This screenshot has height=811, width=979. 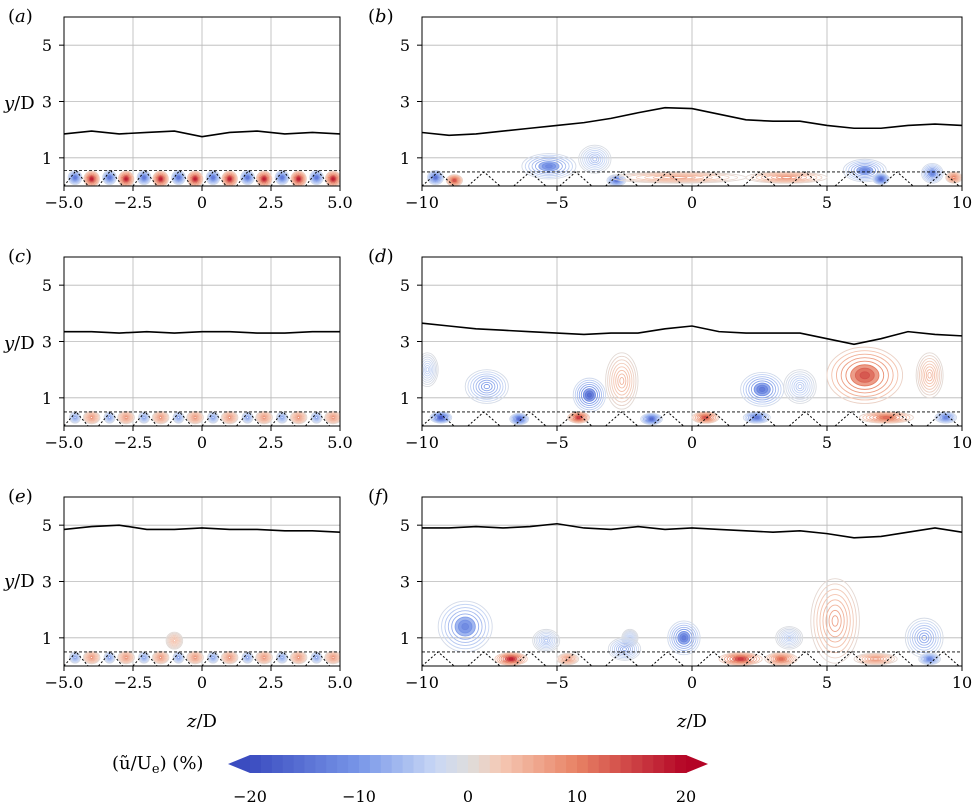 I want to click on y-tick-label: 3, so click(x=405, y=102).